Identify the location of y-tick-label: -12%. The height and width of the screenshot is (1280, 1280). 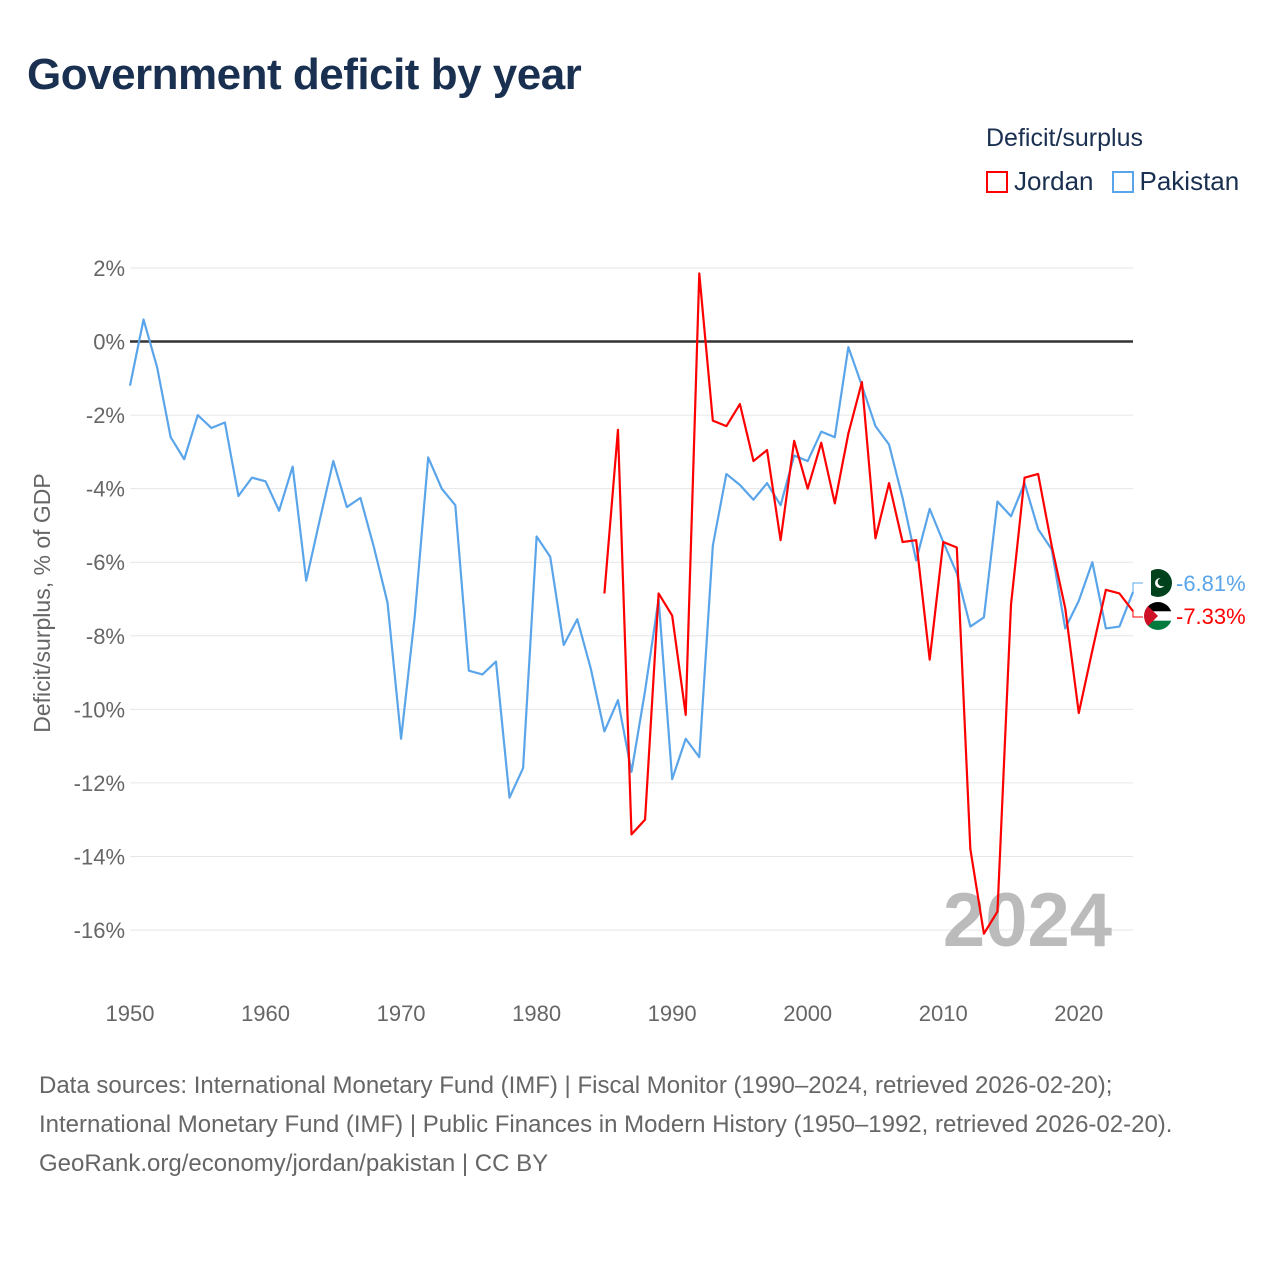
(99, 783).